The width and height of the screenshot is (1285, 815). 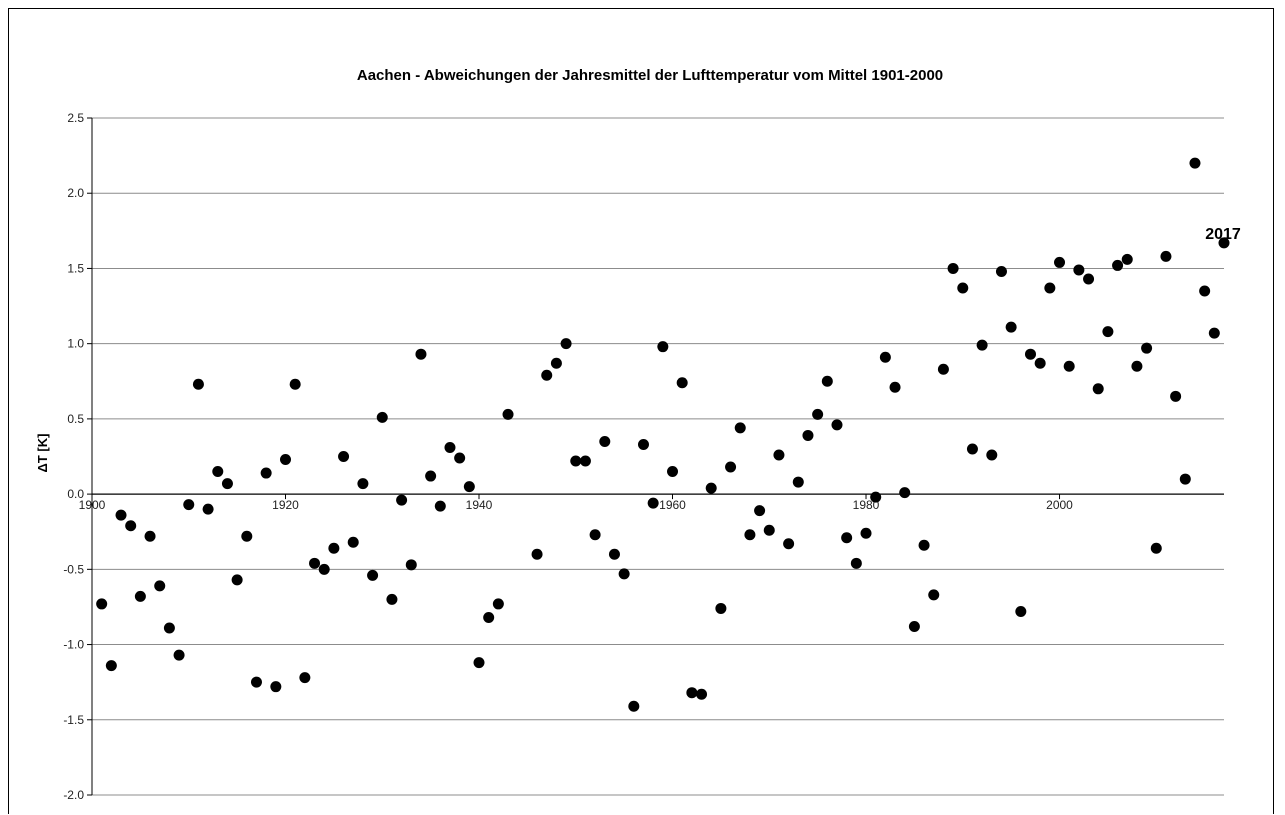 What do you see at coordinates (75, 118) in the screenshot?
I see `y-tick-label: 2.5` at bounding box center [75, 118].